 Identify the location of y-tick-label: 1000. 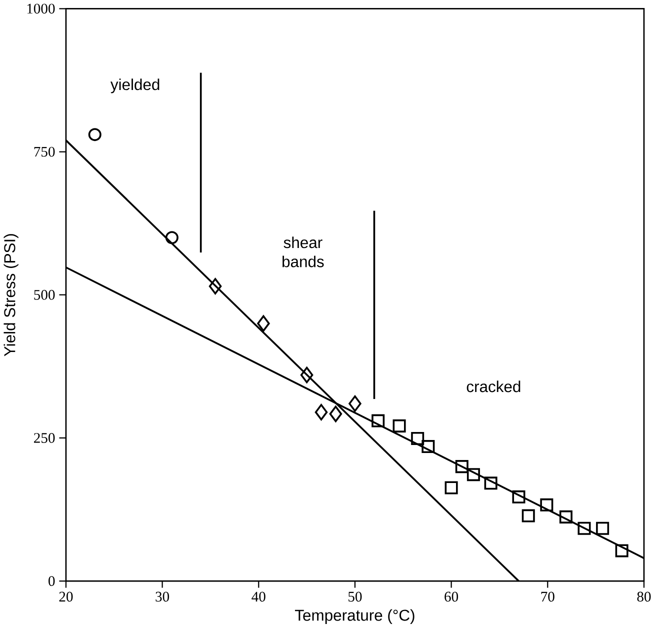
(41, 9).